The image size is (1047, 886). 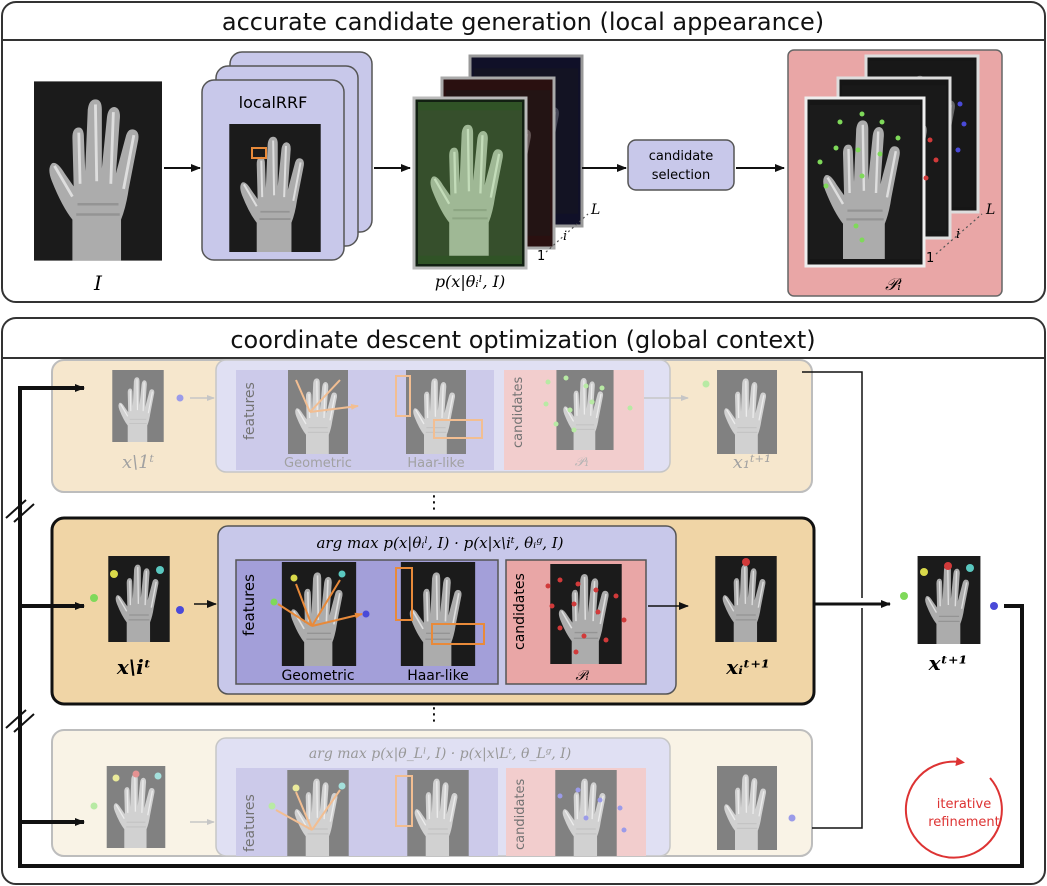 I want to click on row-i-output-image, so click(x=746, y=599).